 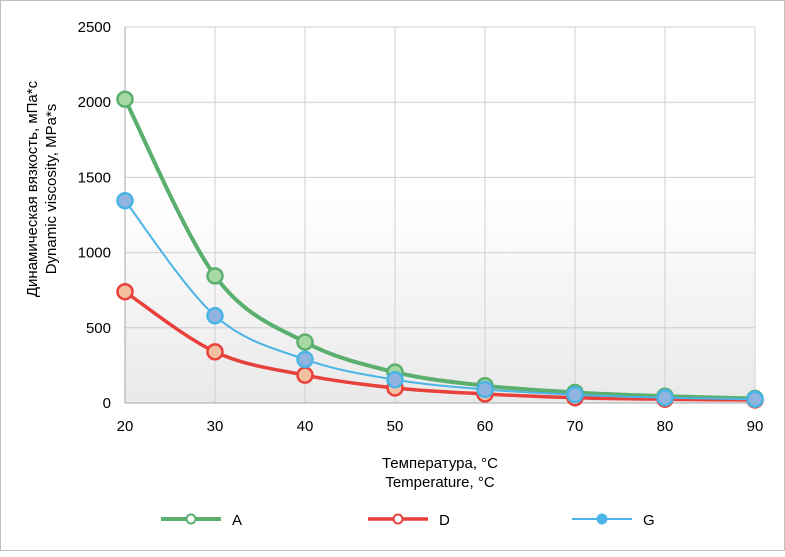 What do you see at coordinates (755, 426) in the screenshot?
I see `x-tick-label: 90` at bounding box center [755, 426].